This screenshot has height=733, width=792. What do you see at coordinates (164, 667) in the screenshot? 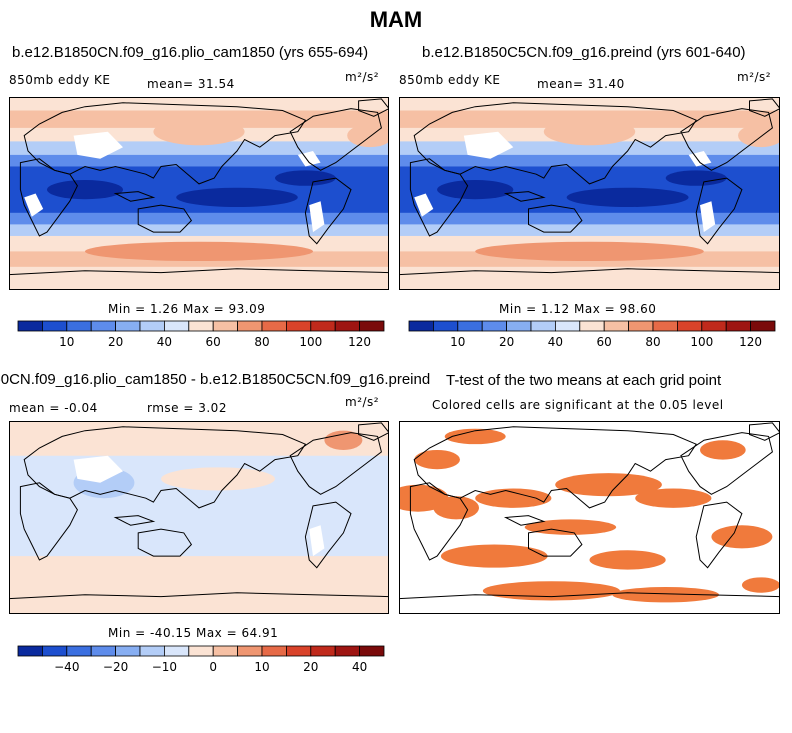
I see `colorbar-tick-label: −10` at bounding box center [164, 667].